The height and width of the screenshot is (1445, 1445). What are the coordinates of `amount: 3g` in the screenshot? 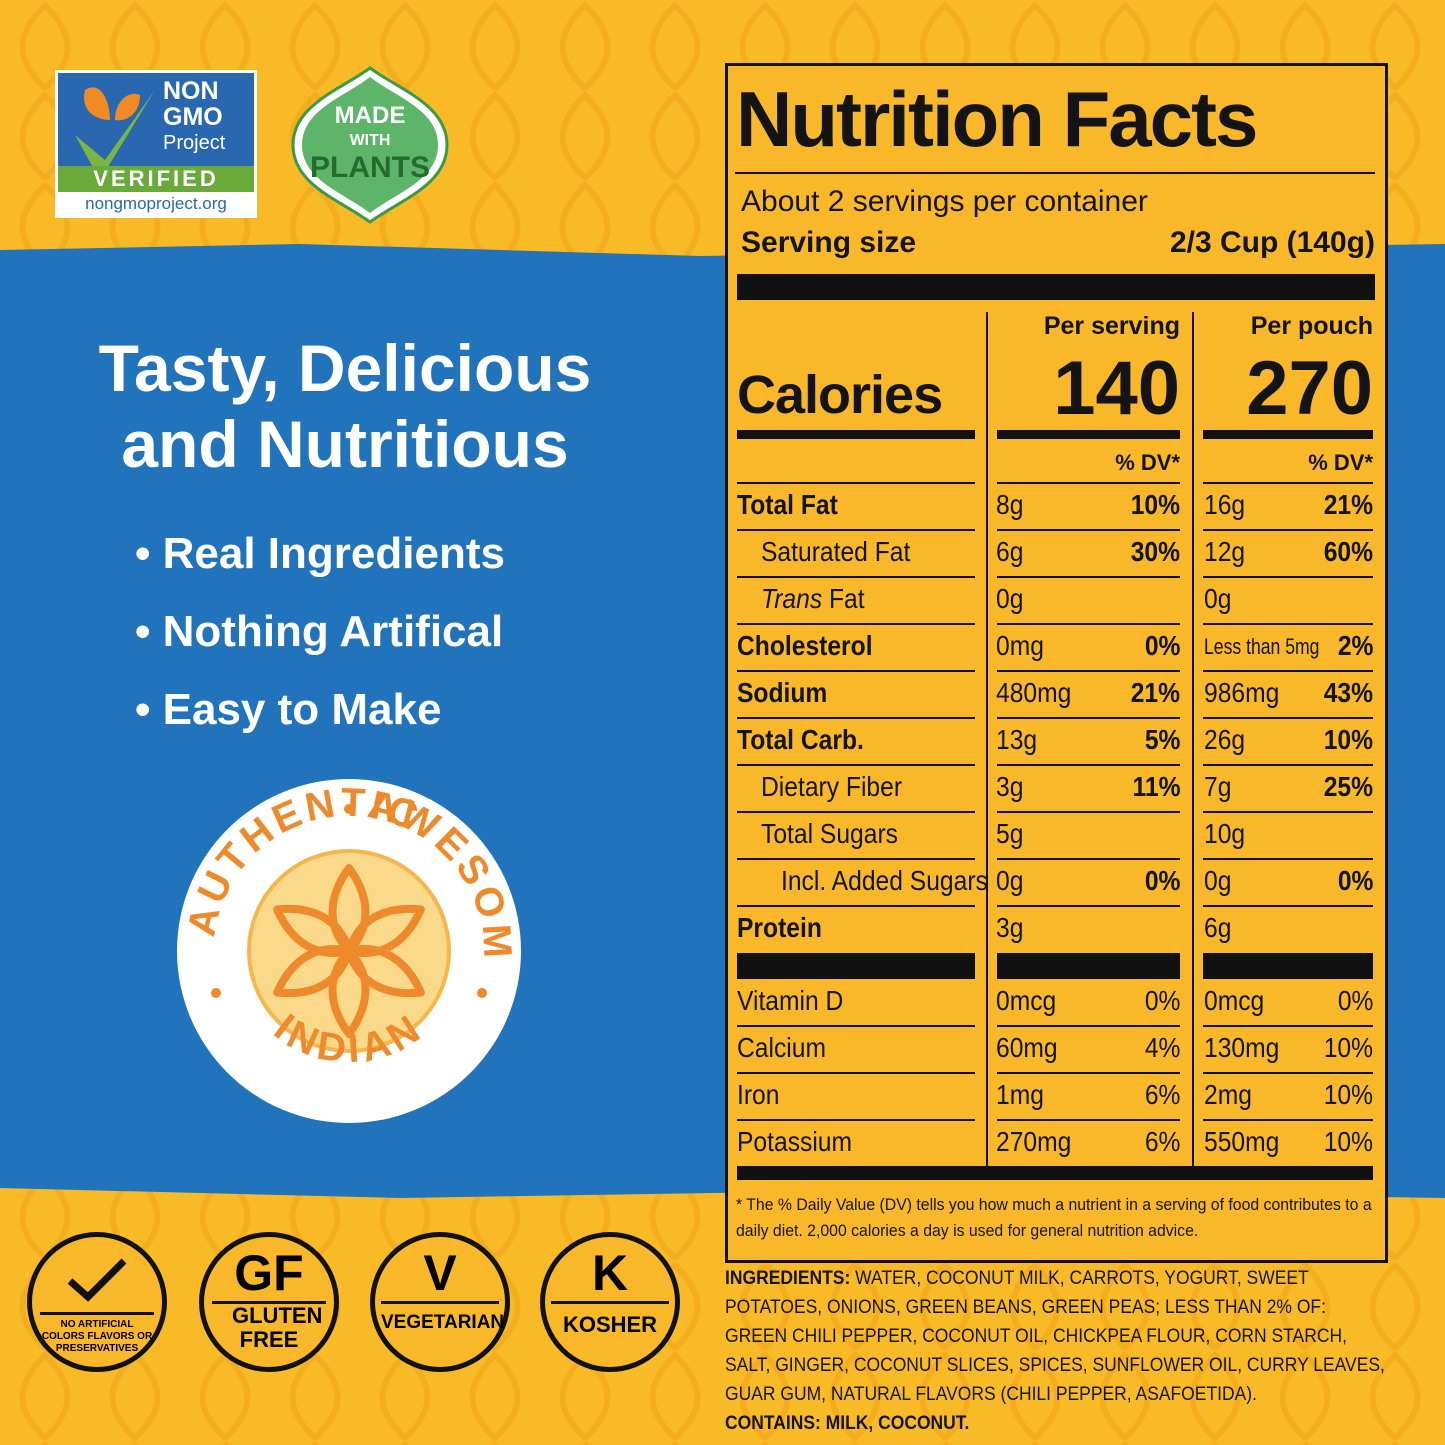 It's located at (1010, 786).